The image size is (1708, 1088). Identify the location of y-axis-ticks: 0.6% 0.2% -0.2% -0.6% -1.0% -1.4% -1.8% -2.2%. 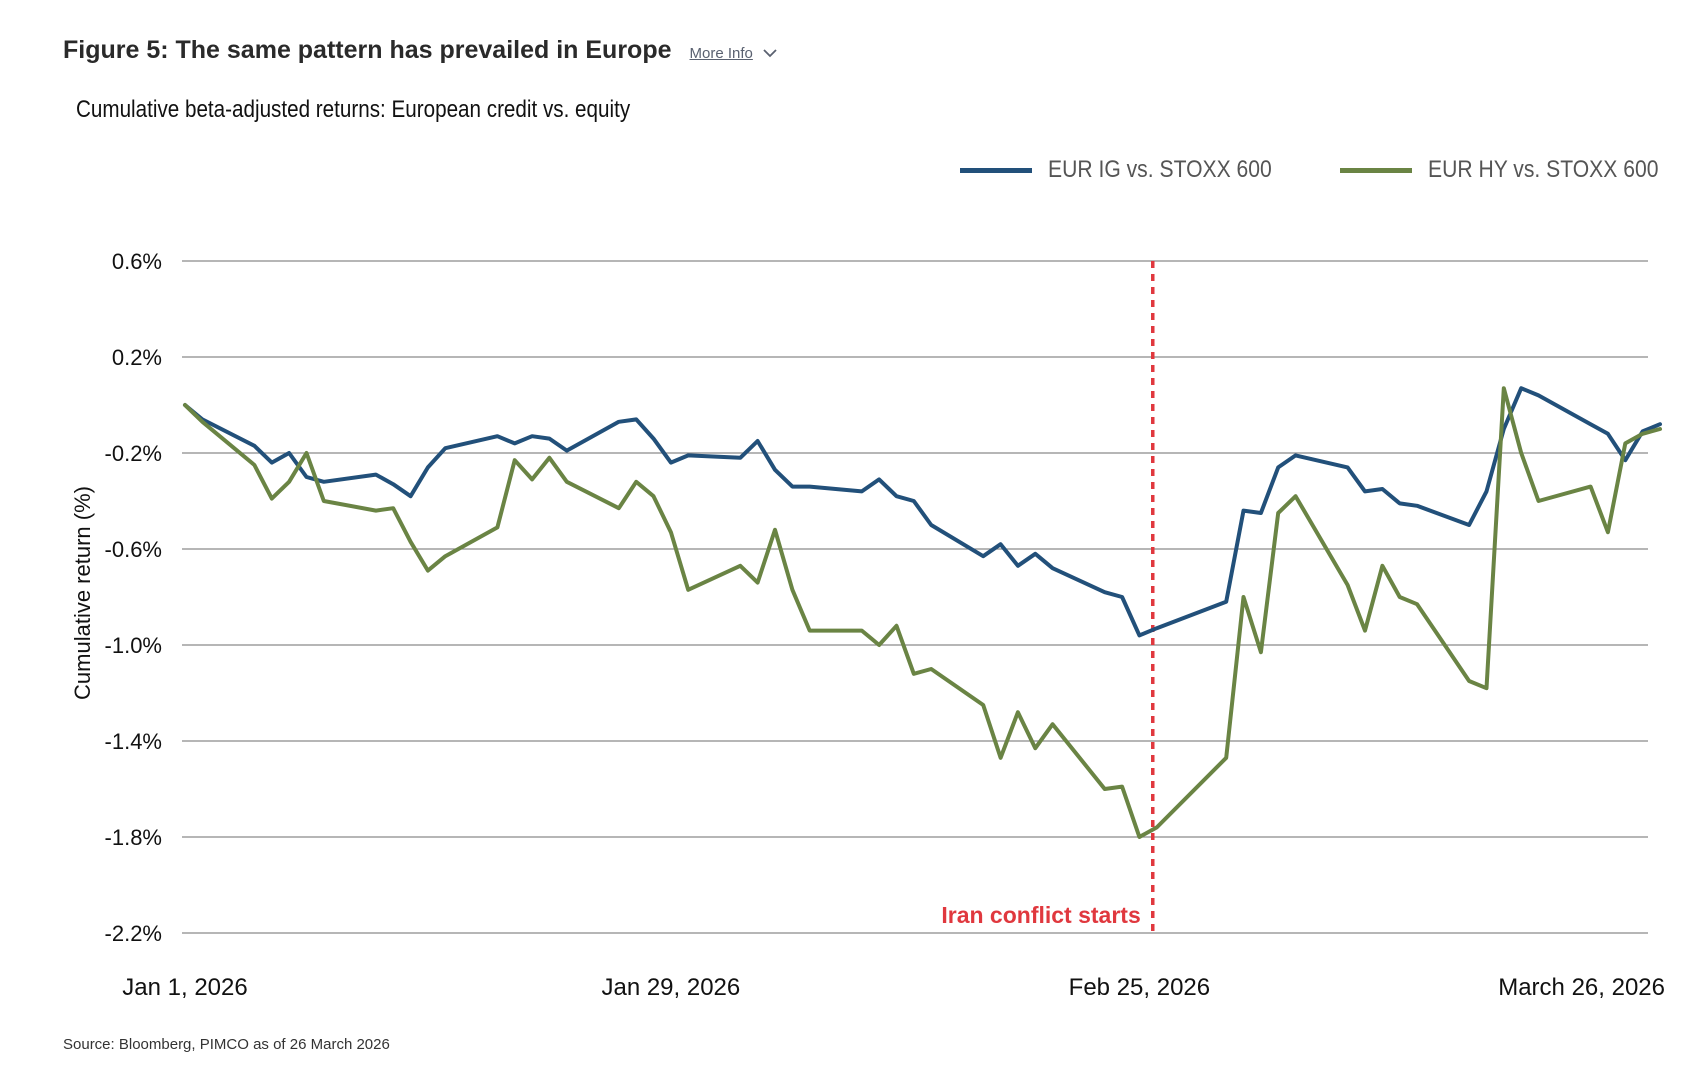
(133, 597).